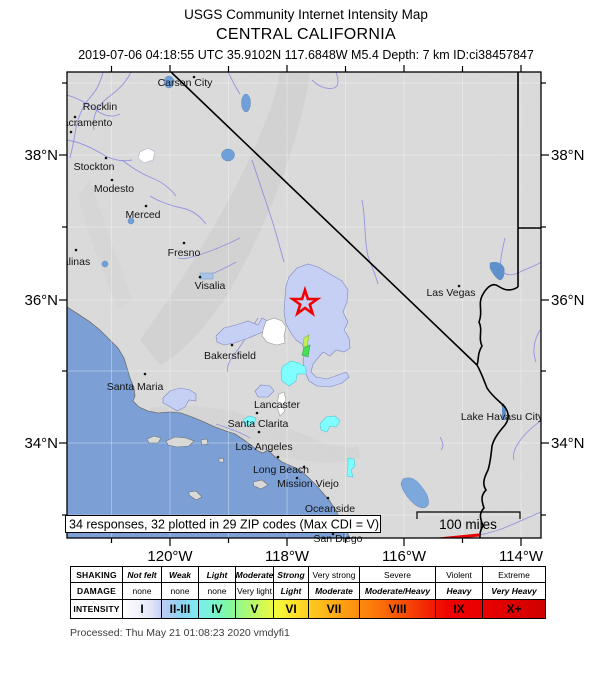 This screenshot has width=612, height=684. What do you see at coordinates (334, 609) in the screenshot?
I see `legend-intensity-cell: VII` at bounding box center [334, 609].